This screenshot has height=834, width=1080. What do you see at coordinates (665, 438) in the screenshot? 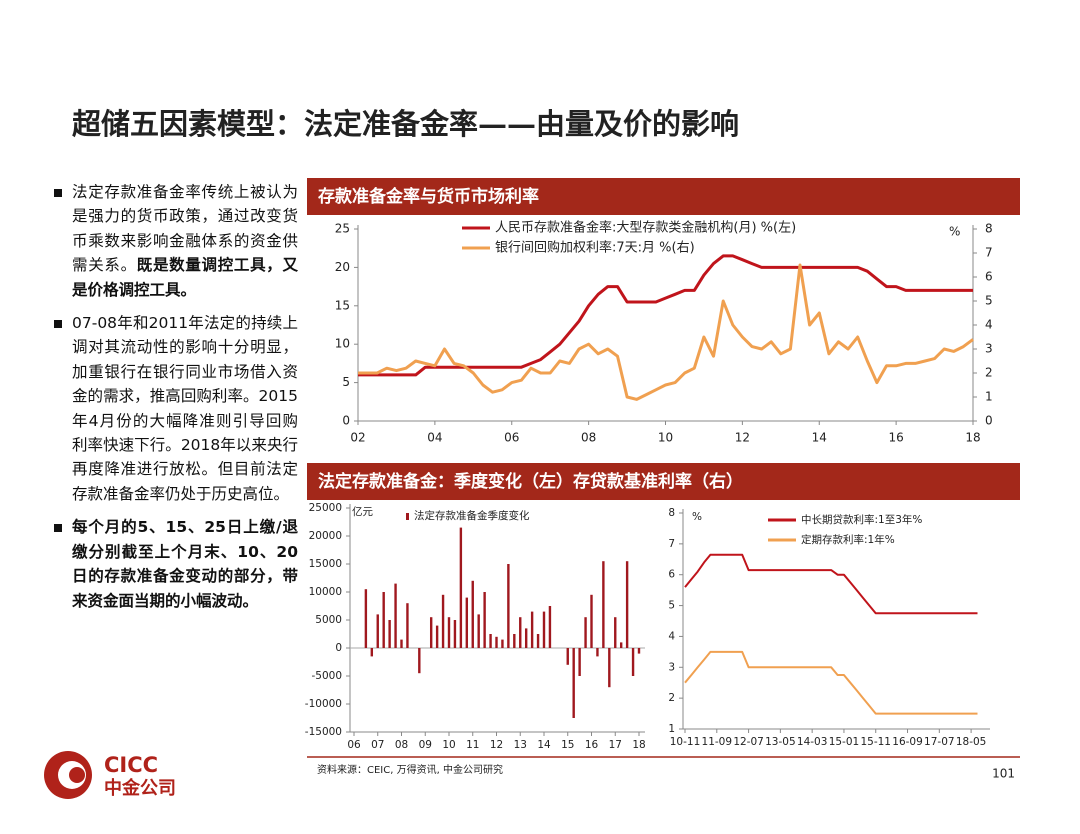
I see `x-tick-label: 10` at bounding box center [665, 438].